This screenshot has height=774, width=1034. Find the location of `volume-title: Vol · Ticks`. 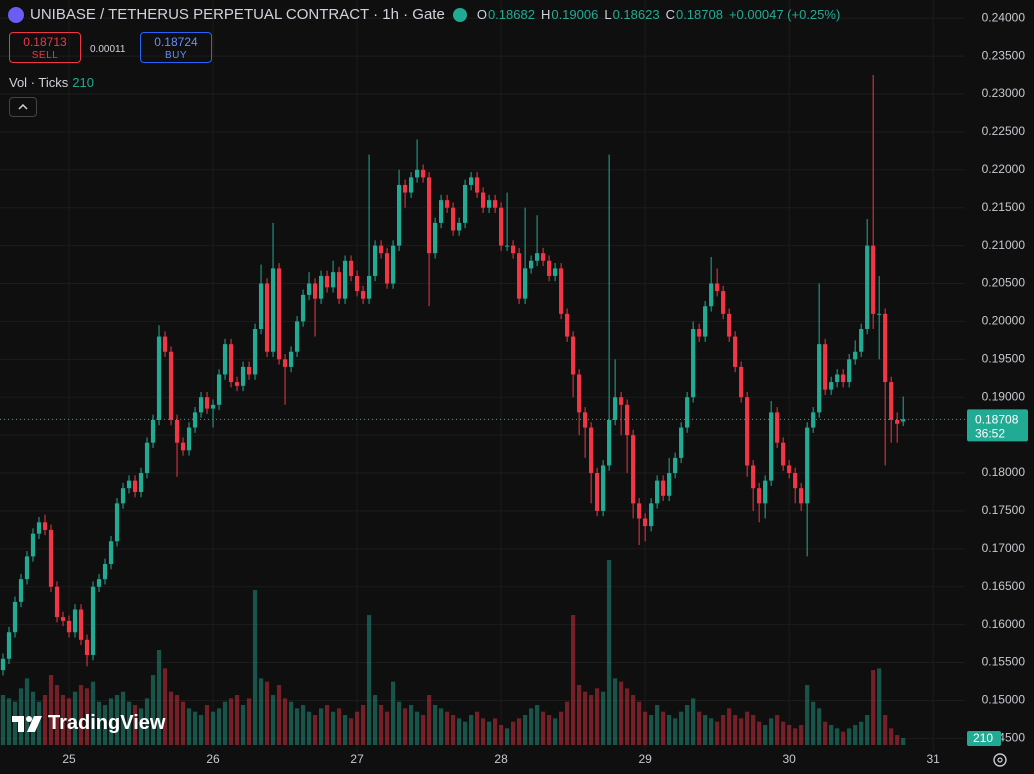

volume-title: Vol · Ticks is located at coordinates (39, 82).